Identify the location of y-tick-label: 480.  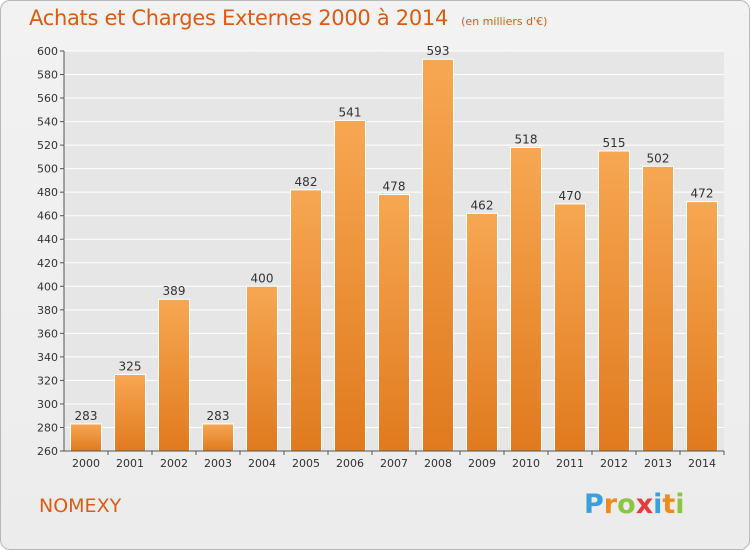
(47, 192).